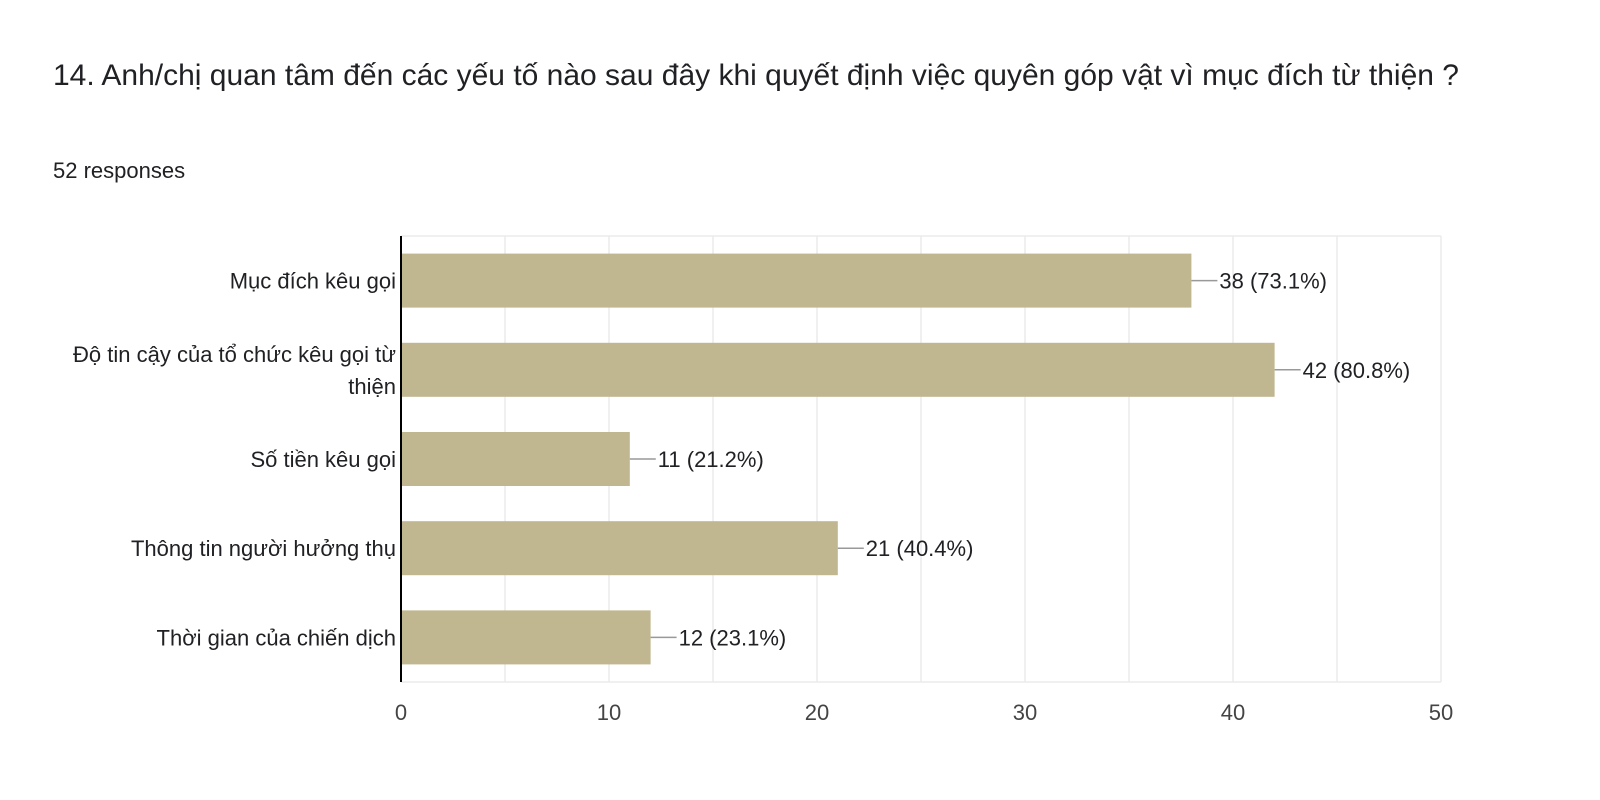  What do you see at coordinates (372, 386) in the screenshot?
I see `category-label: thiện` at bounding box center [372, 386].